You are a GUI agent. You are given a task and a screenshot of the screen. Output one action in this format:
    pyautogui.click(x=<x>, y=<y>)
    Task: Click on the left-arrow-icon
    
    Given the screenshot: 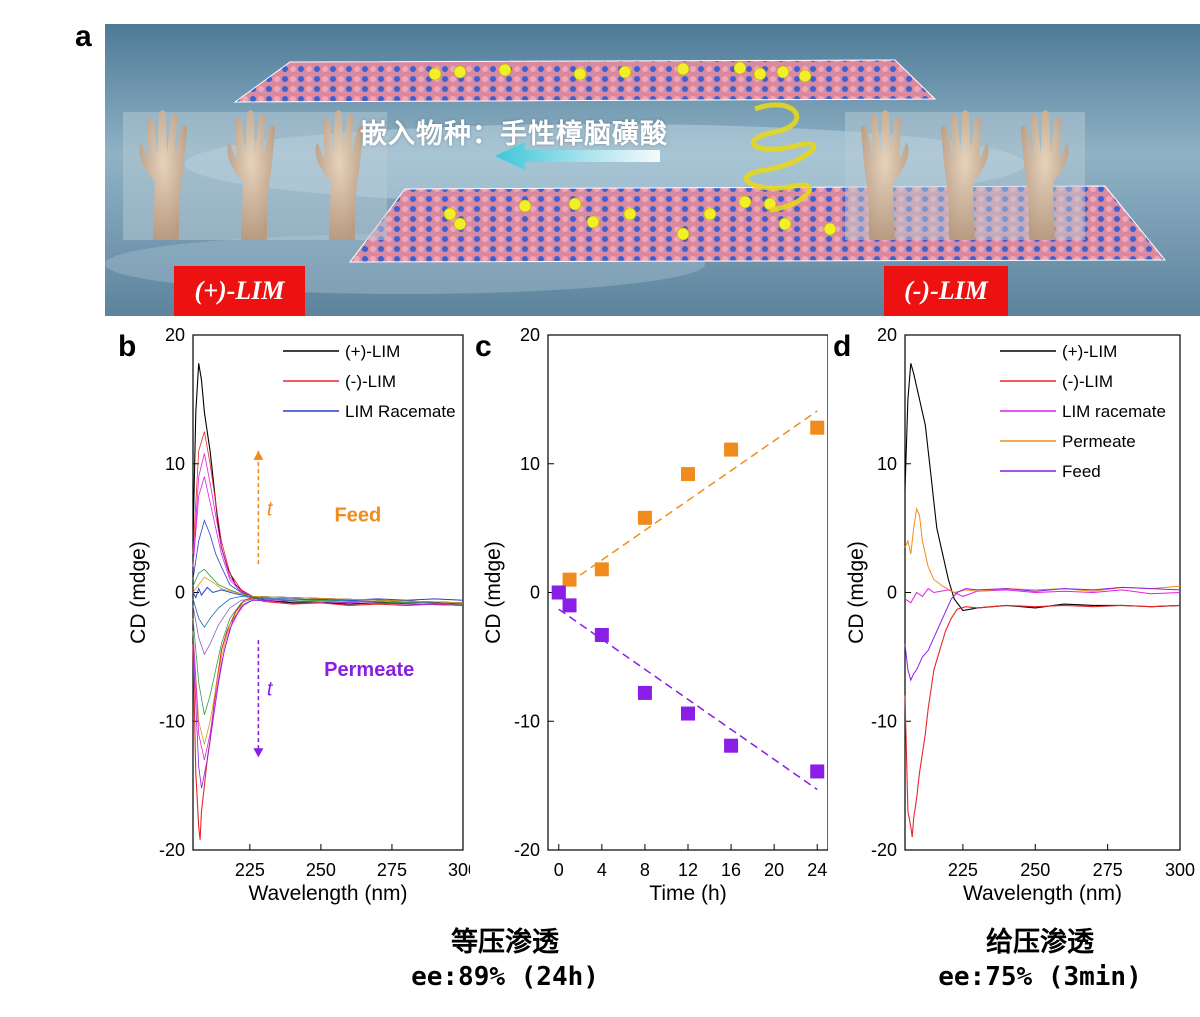 What is the action you would take?
    pyautogui.click(x=577, y=156)
    